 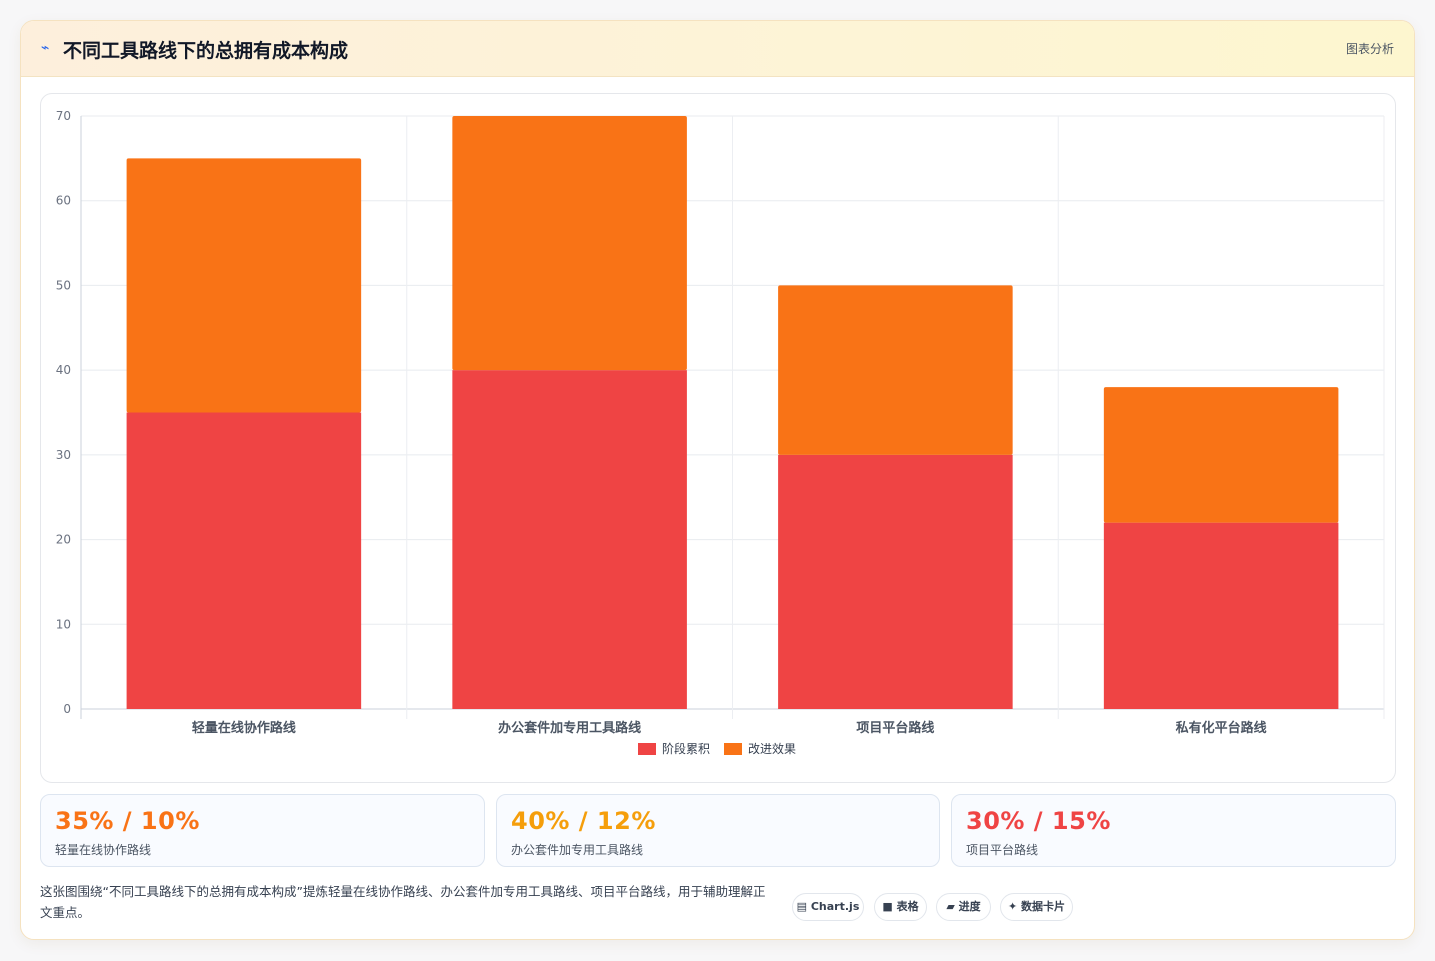 I want to click on stat-label: 办公套件加专用工具路线, so click(x=577, y=850).